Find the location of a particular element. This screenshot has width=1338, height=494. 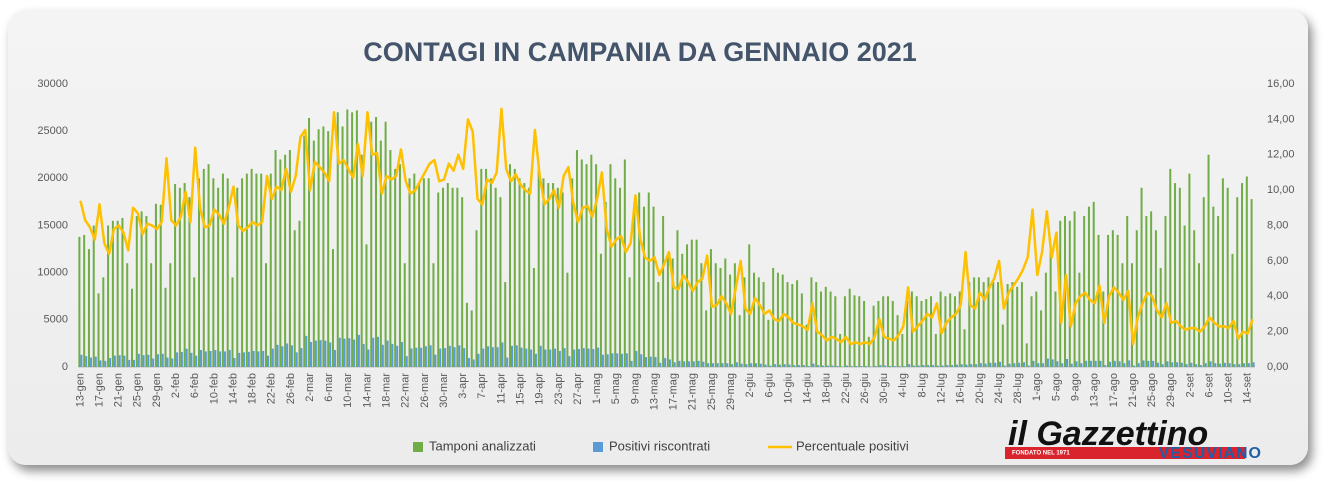

y-tick-label: 15000 is located at coordinates (52, 225).